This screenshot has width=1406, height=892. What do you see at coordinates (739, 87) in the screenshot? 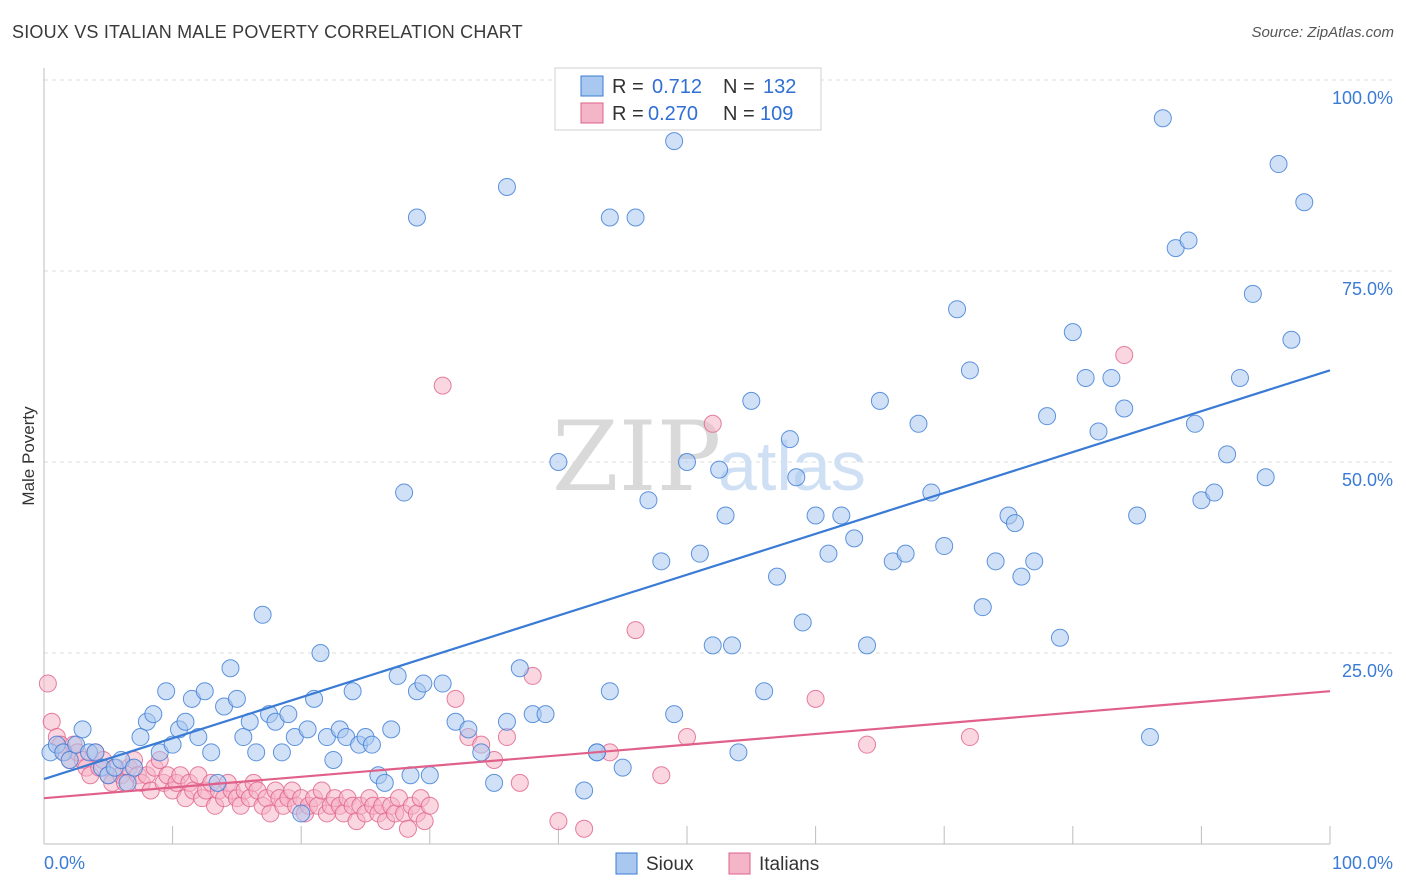
I see `sioux-n-label: N =` at bounding box center [739, 87].